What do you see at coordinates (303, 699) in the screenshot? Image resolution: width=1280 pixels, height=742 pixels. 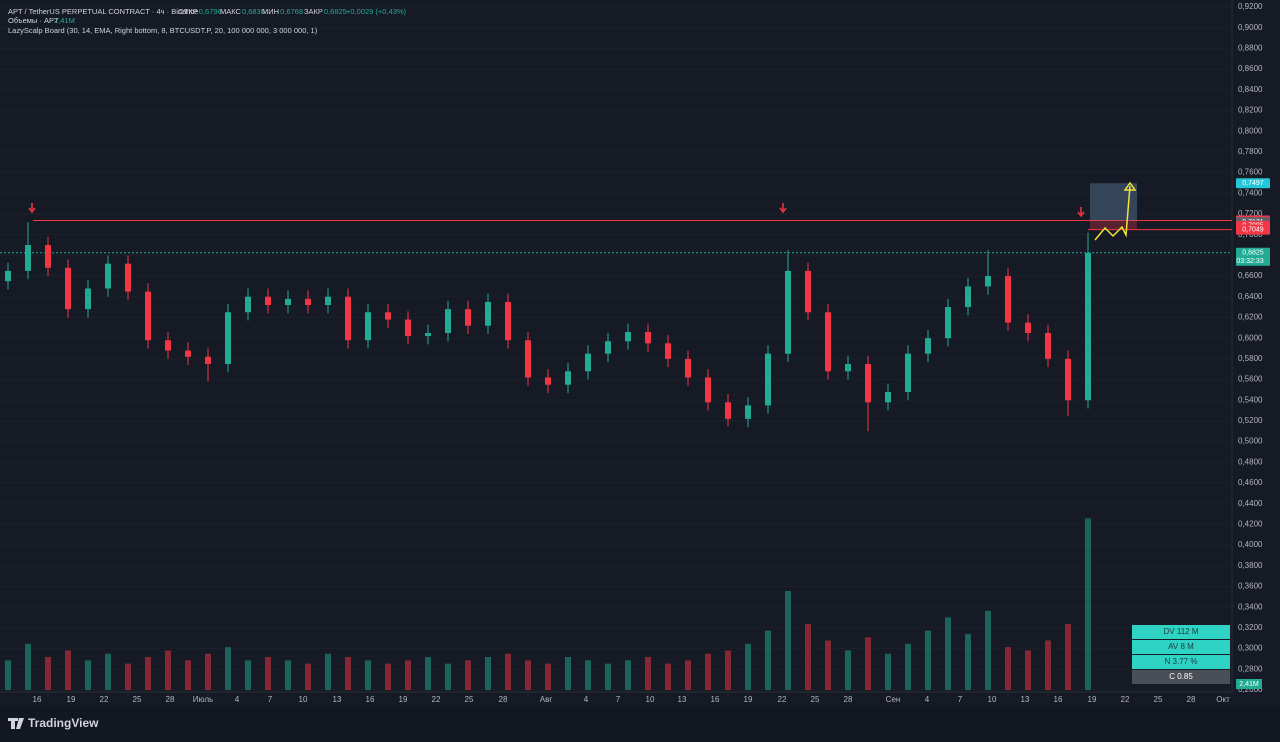 I see `x-tick-label: 10` at bounding box center [303, 699].